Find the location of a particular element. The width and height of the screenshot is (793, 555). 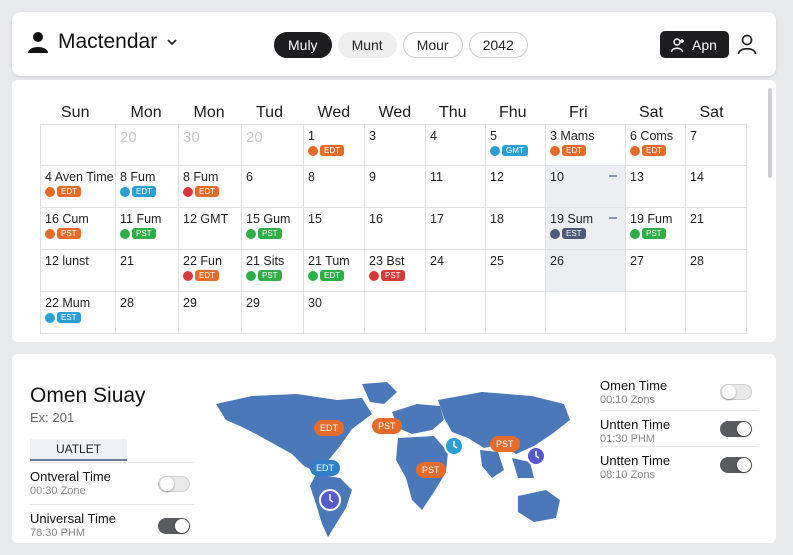

calendar-day-cell: 4 Aven Time EDT is located at coordinates (78, 187).